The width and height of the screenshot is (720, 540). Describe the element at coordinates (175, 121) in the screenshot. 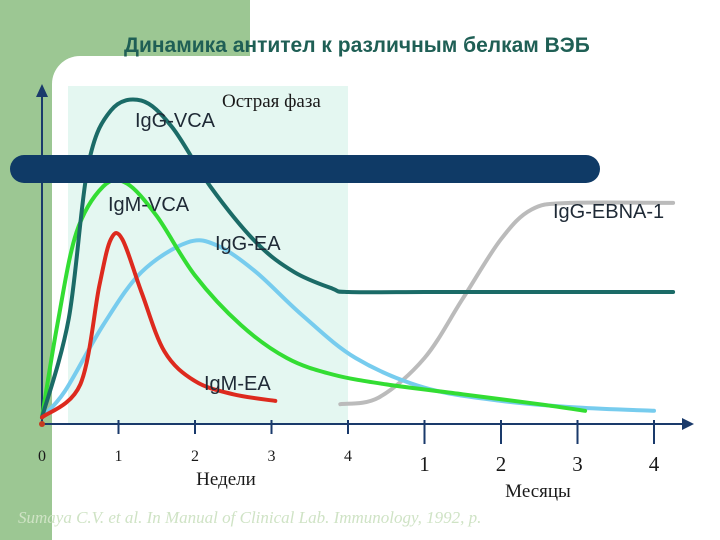

I see `series-label-igg-vca: IgG-VCA` at that location.